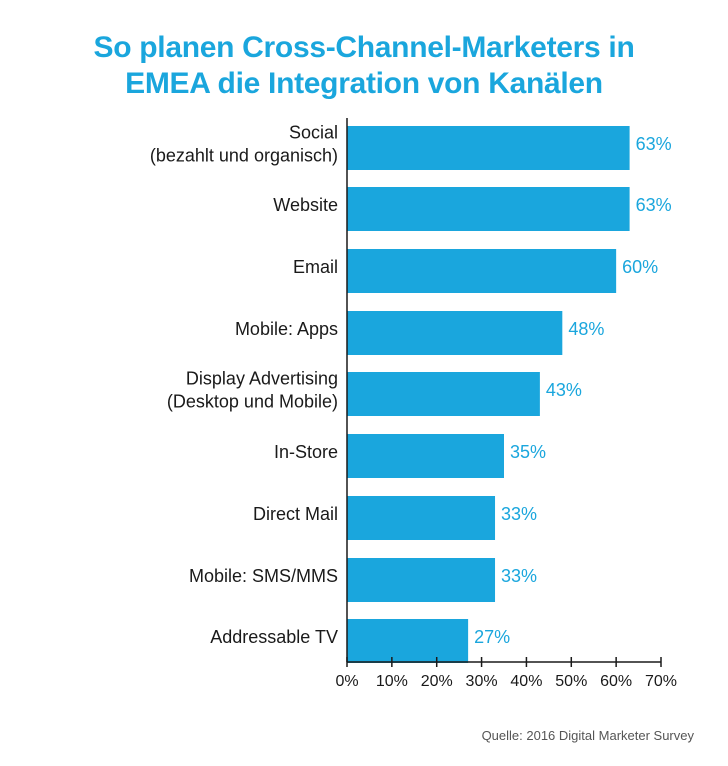 This screenshot has height=766, width=728. Describe the element at coordinates (661, 681) in the screenshot. I see `x-tick-label: 70%` at that location.